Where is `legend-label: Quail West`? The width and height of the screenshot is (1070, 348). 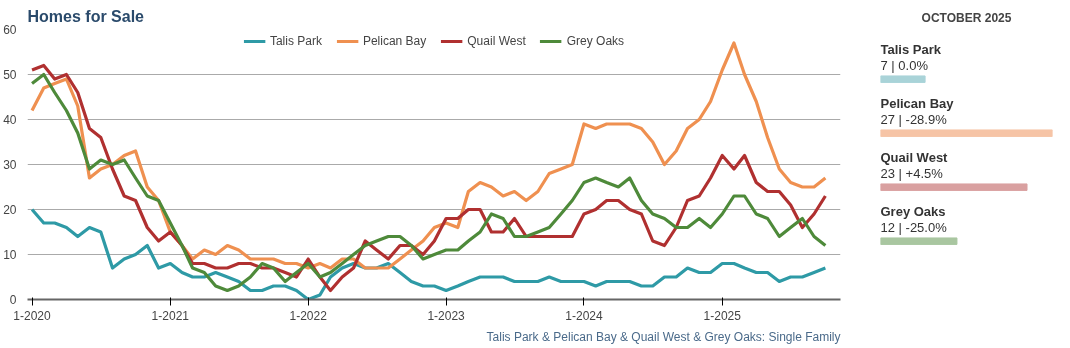 legend-label: Quail West is located at coordinates (496, 41).